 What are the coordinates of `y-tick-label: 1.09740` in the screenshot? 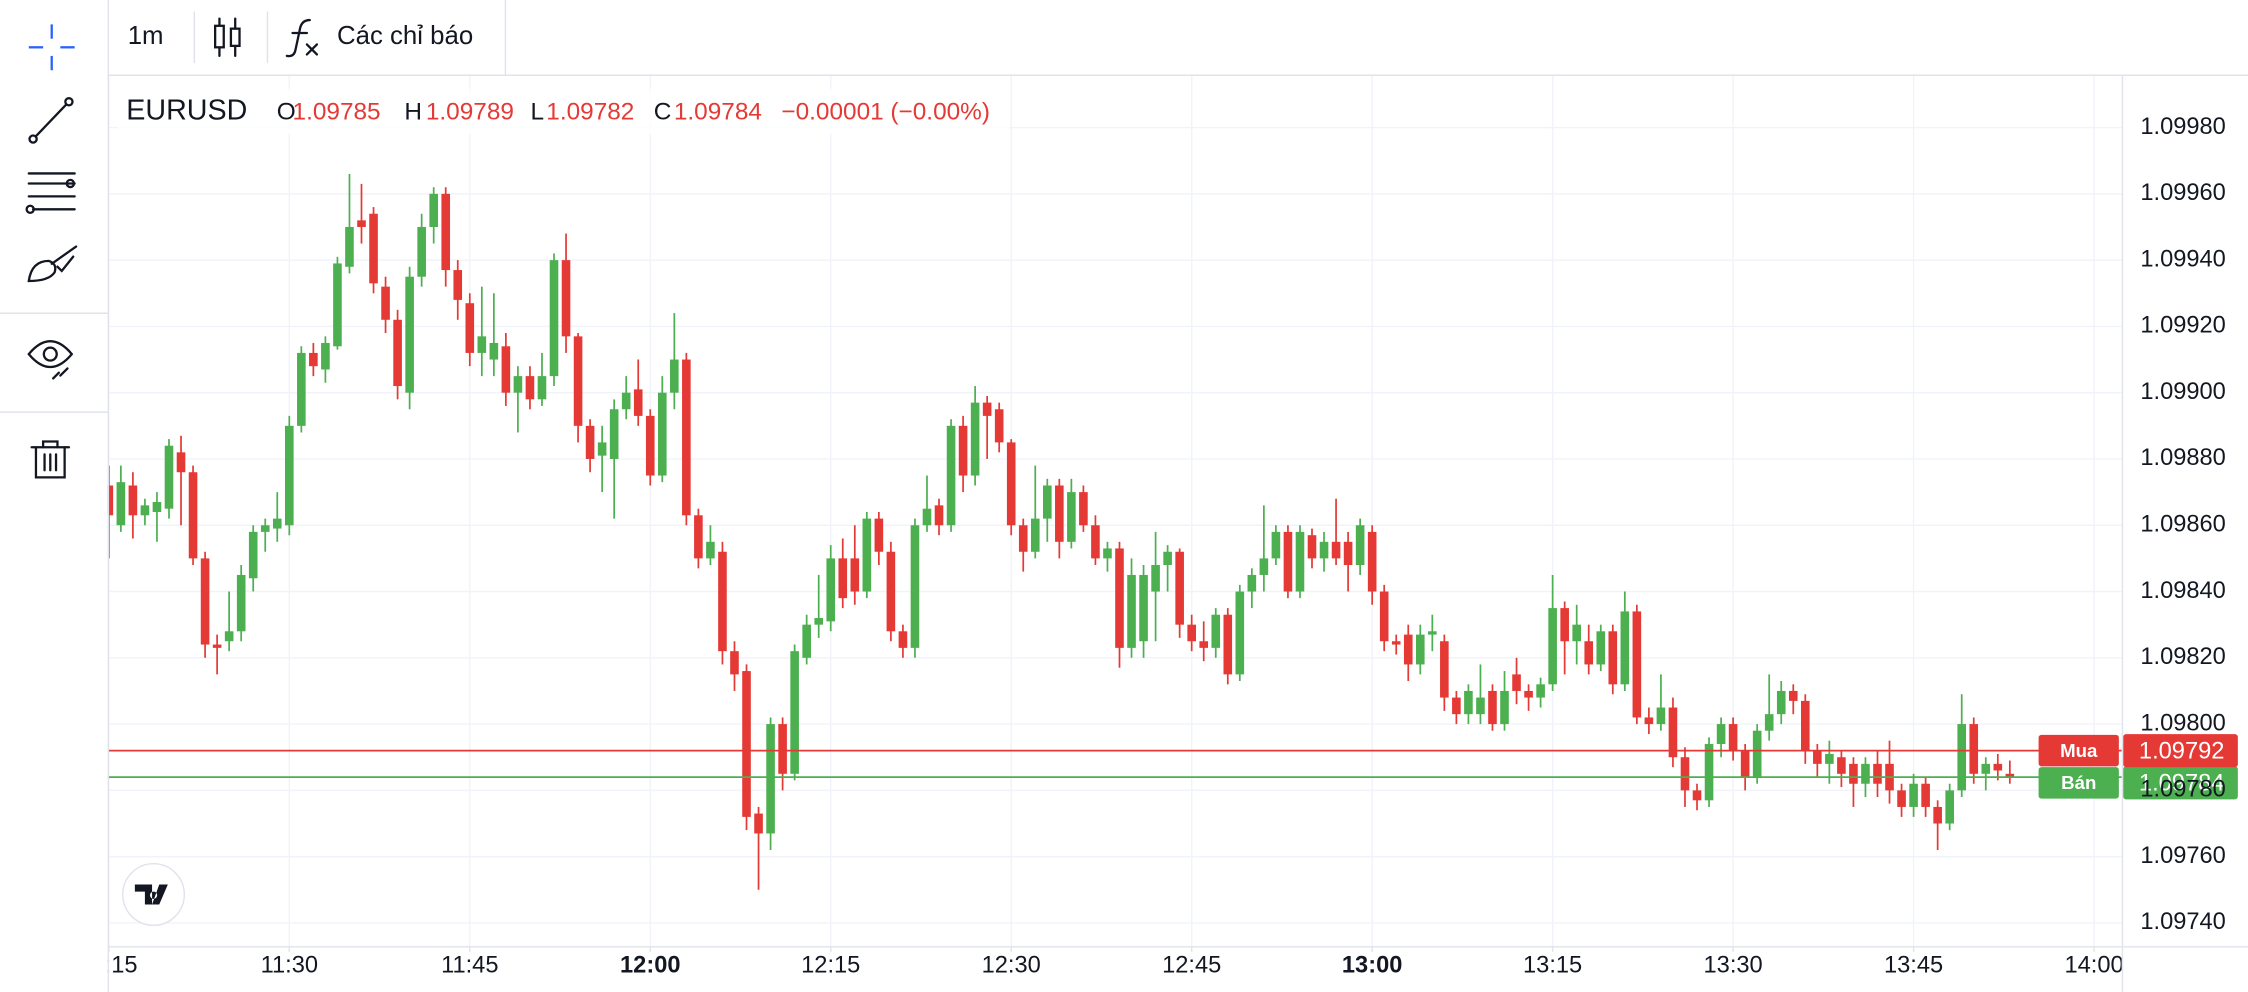 It's located at (2182, 922).